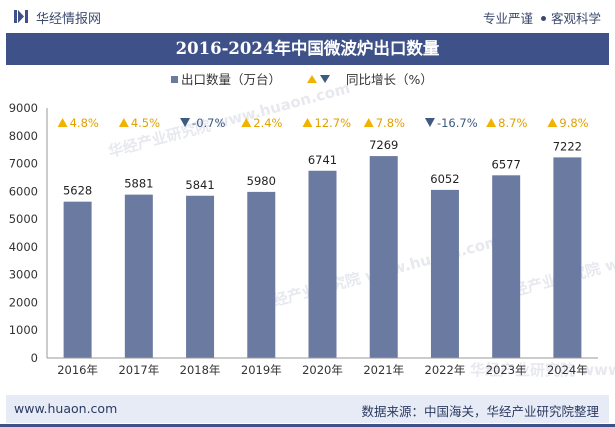 The height and width of the screenshot is (427, 615). What do you see at coordinates (66, 408) in the screenshot?
I see `footer-url: www.huaon.com` at bounding box center [66, 408].